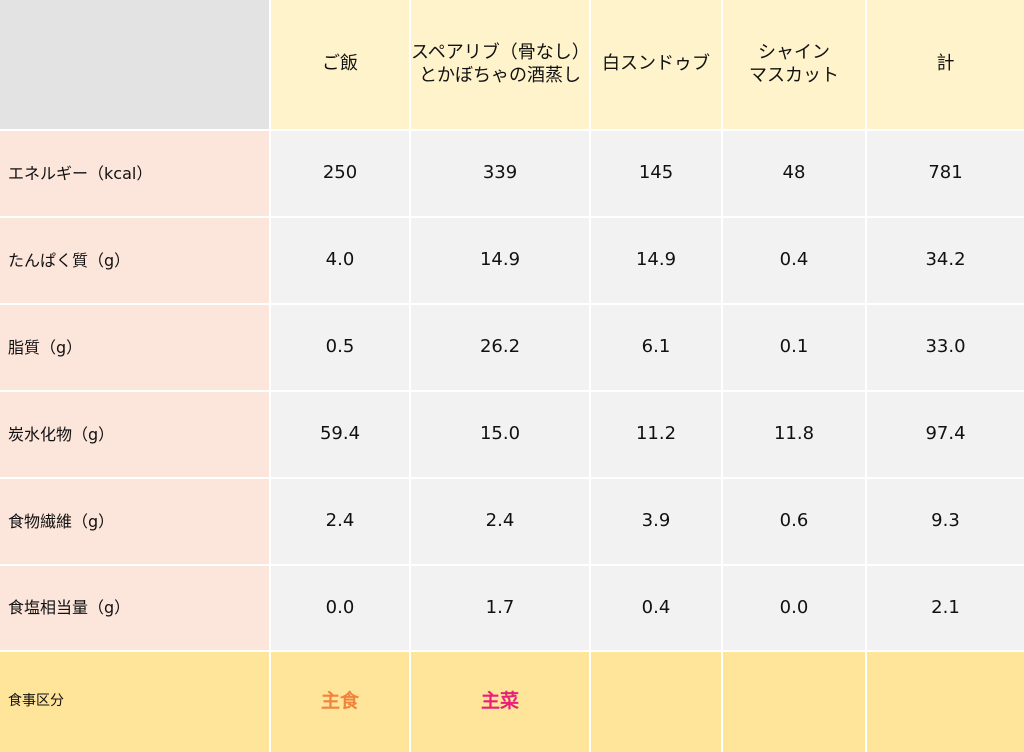  I want to click on table-cell: 26.2, so click(500, 347).